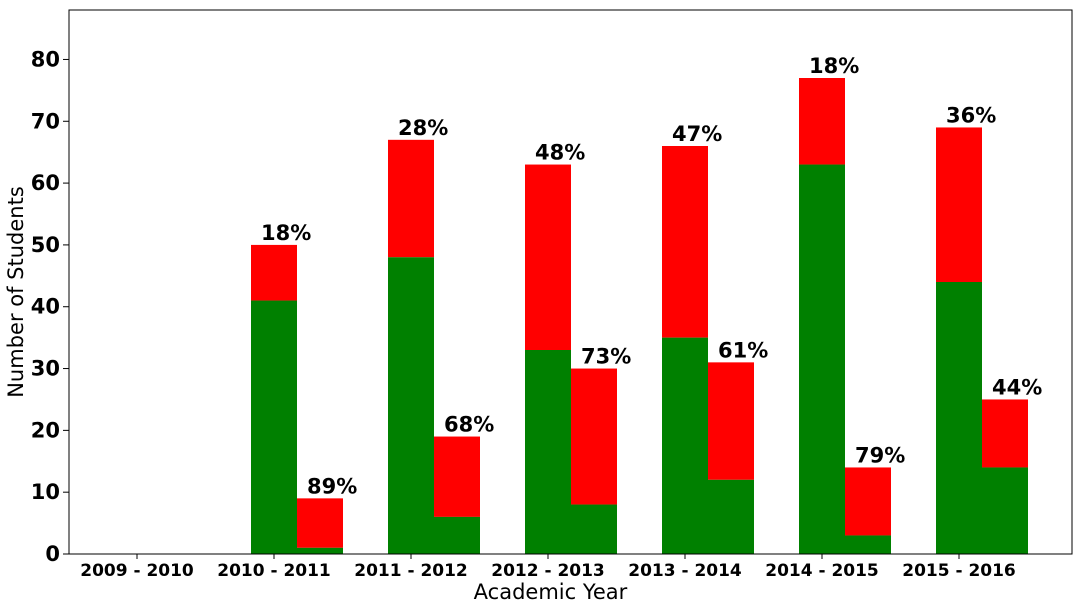 The height and width of the screenshot is (610, 1083). Describe the element at coordinates (45, 492) in the screenshot. I see `y-tick-label: 10` at that location.